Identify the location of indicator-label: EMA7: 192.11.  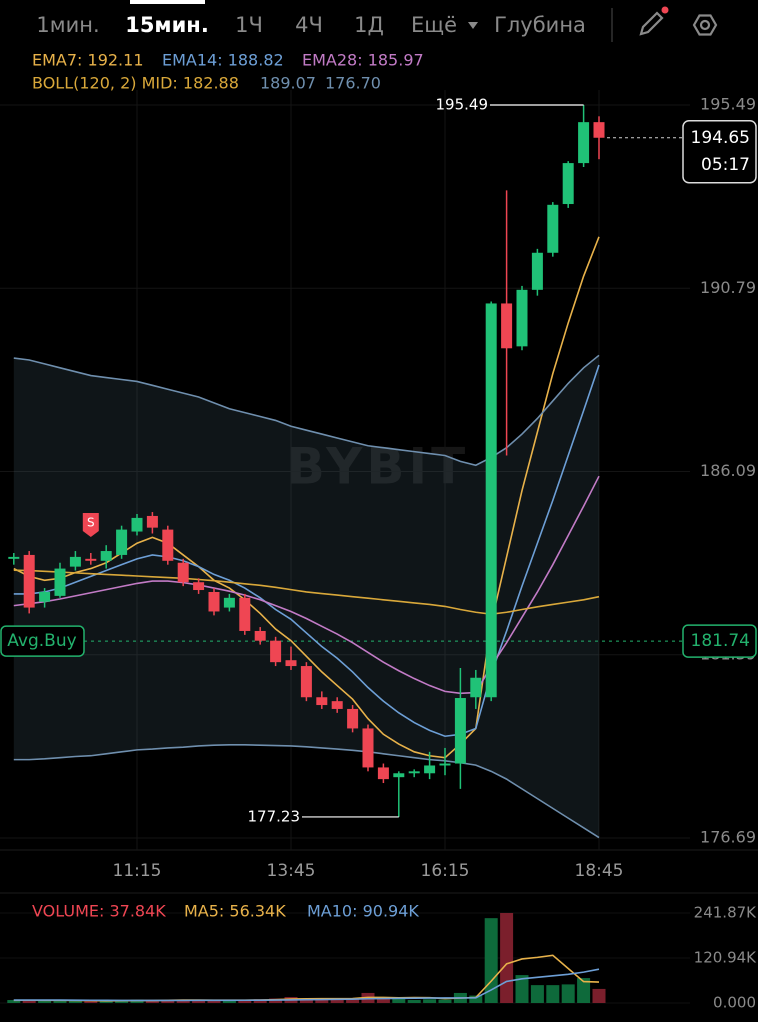
(88, 60).